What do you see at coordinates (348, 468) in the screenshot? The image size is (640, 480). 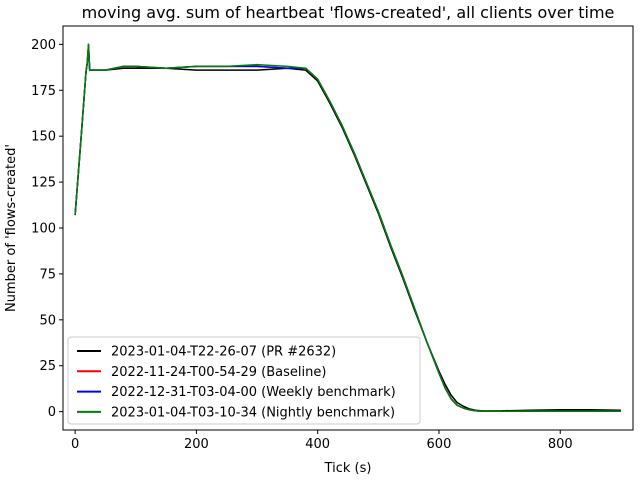 I see `x-axis-label: Tick (s)` at bounding box center [348, 468].